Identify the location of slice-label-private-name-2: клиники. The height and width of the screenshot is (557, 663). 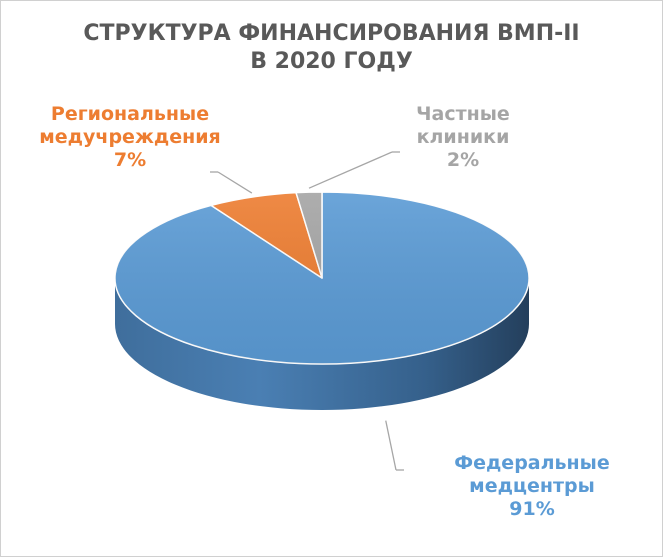
(463, 137).